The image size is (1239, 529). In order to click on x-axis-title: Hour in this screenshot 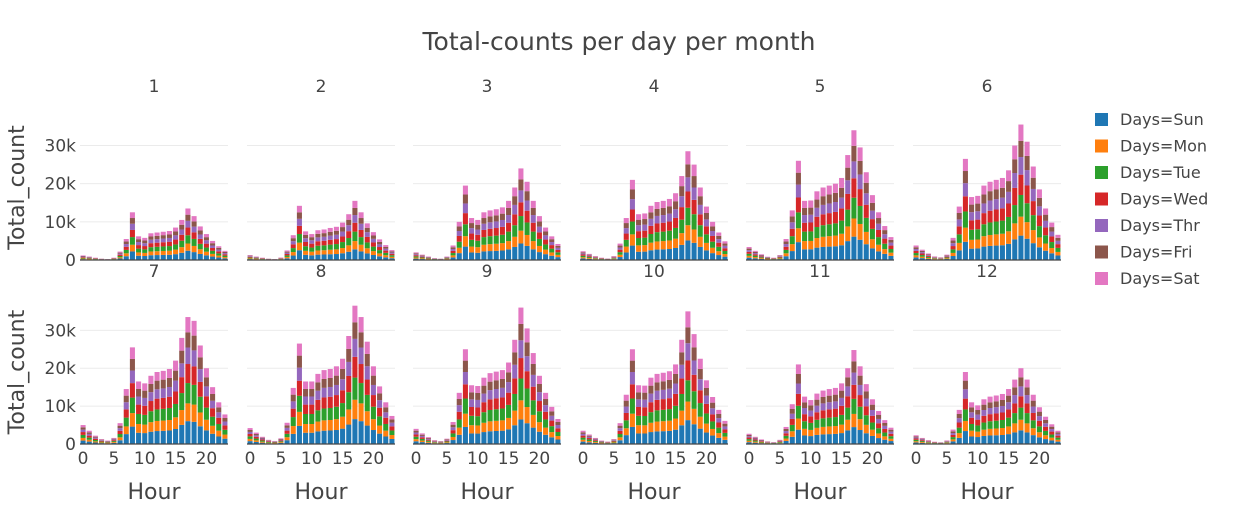, I will do `click(155, 492)`.